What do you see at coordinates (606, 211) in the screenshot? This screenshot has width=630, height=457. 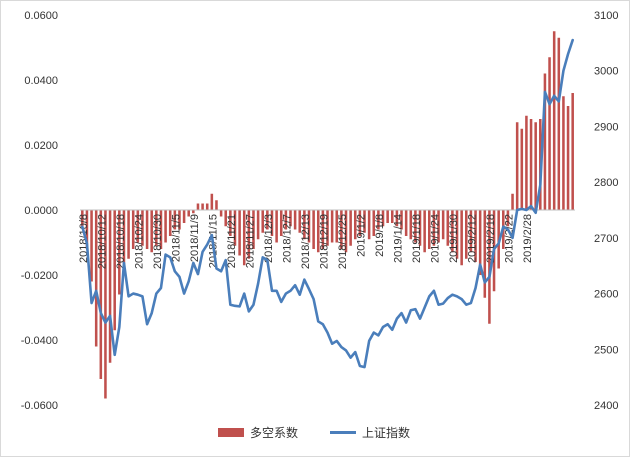 I see `right-axis: 3100 3000 2900 2800 2700 2600 2500 2400` at bounding box center [606, 211].